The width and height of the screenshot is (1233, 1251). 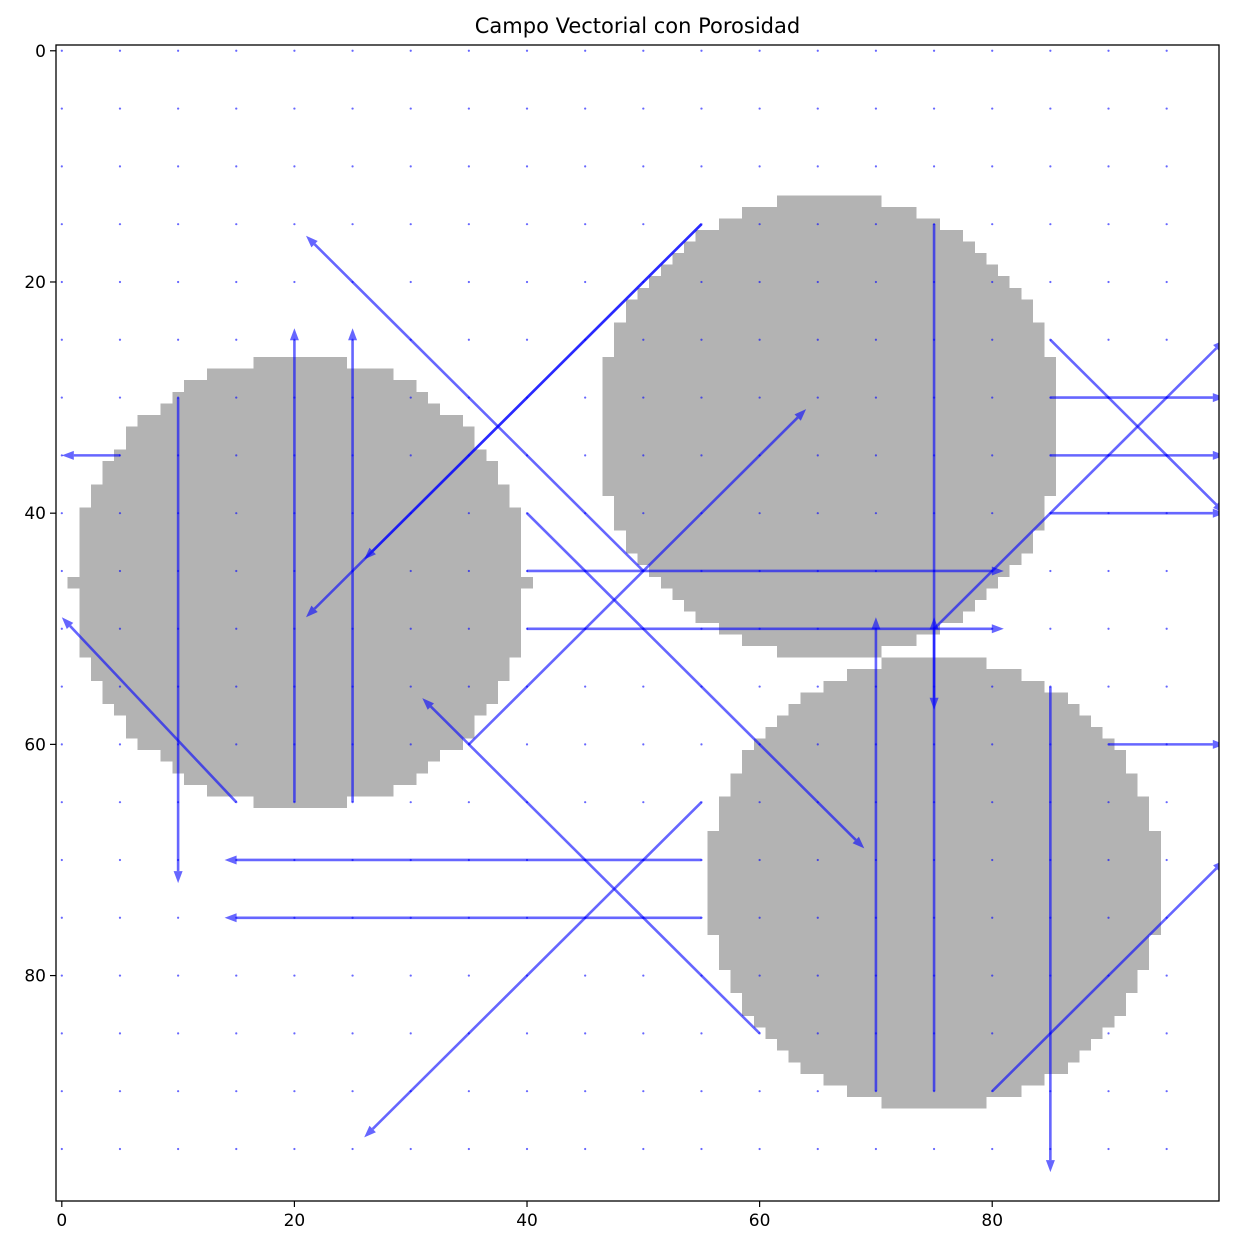 I want to click on x-tick-label: 60, so click(x=760, y=1221).